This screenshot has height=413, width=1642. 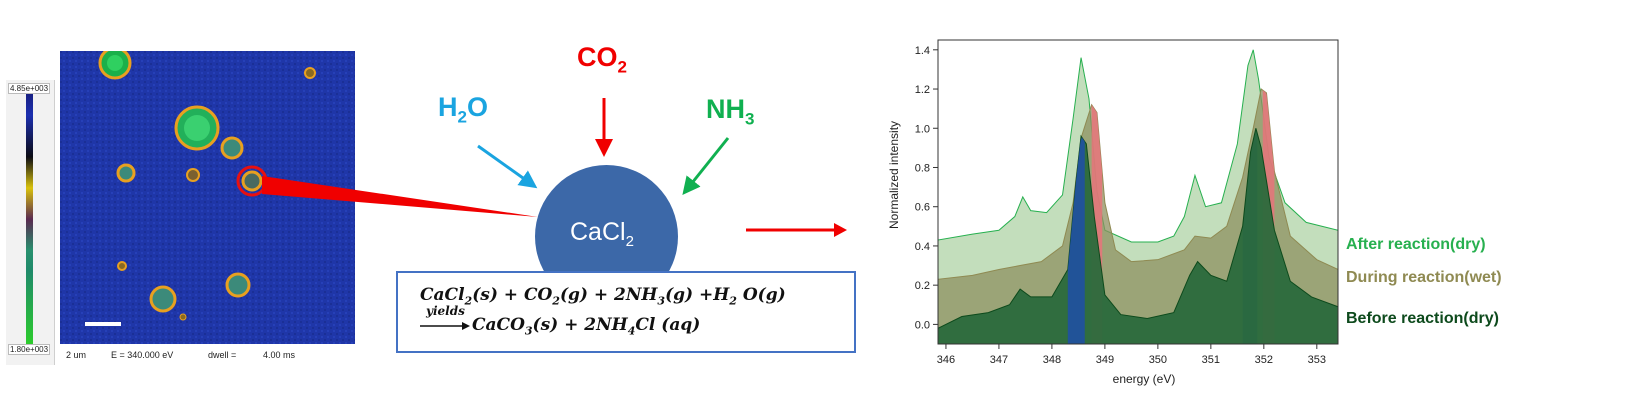 I want to click on y-tick-label: 1.2, so click(x=922, y=90).